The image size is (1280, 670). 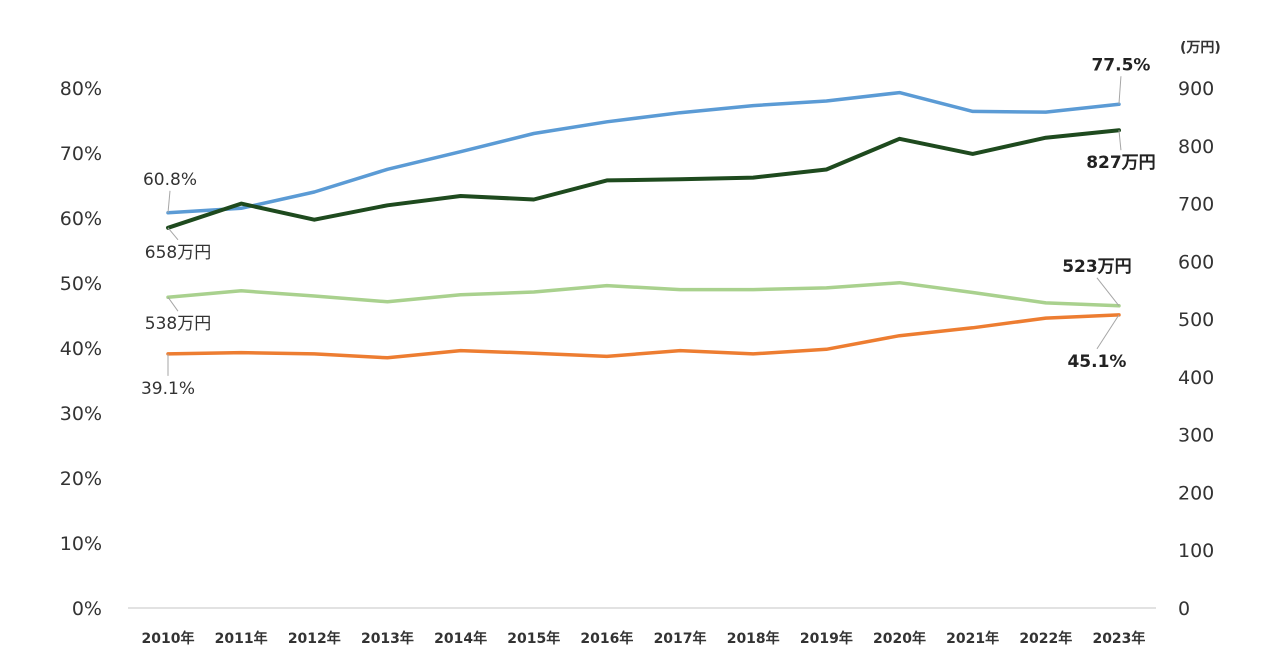 What do you see at coordinates (1120, 65) in the screenshot?
I see `data-label: 77.5%` at bounding box center [1120, 65].